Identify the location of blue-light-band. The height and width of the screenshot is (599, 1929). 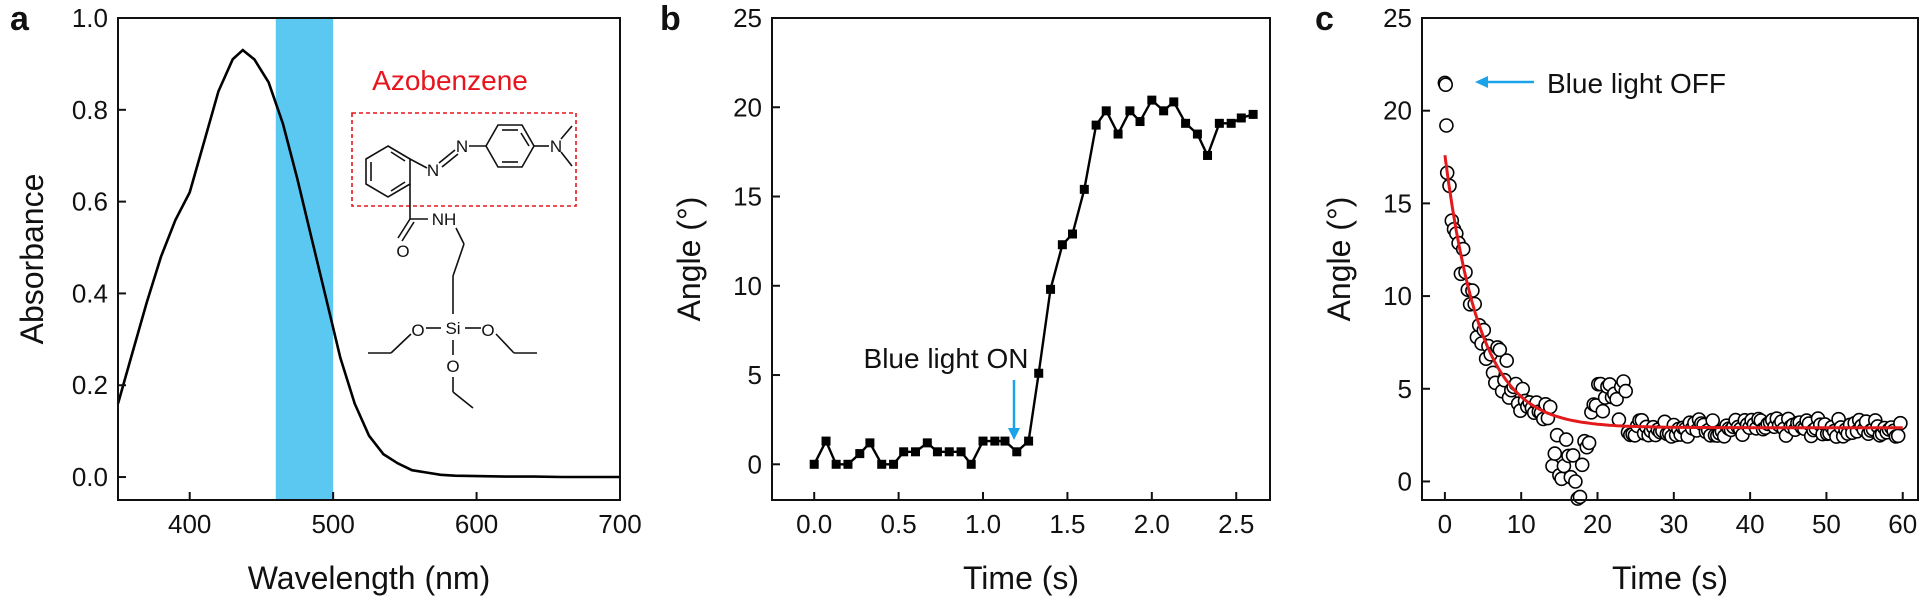
(304, 259).